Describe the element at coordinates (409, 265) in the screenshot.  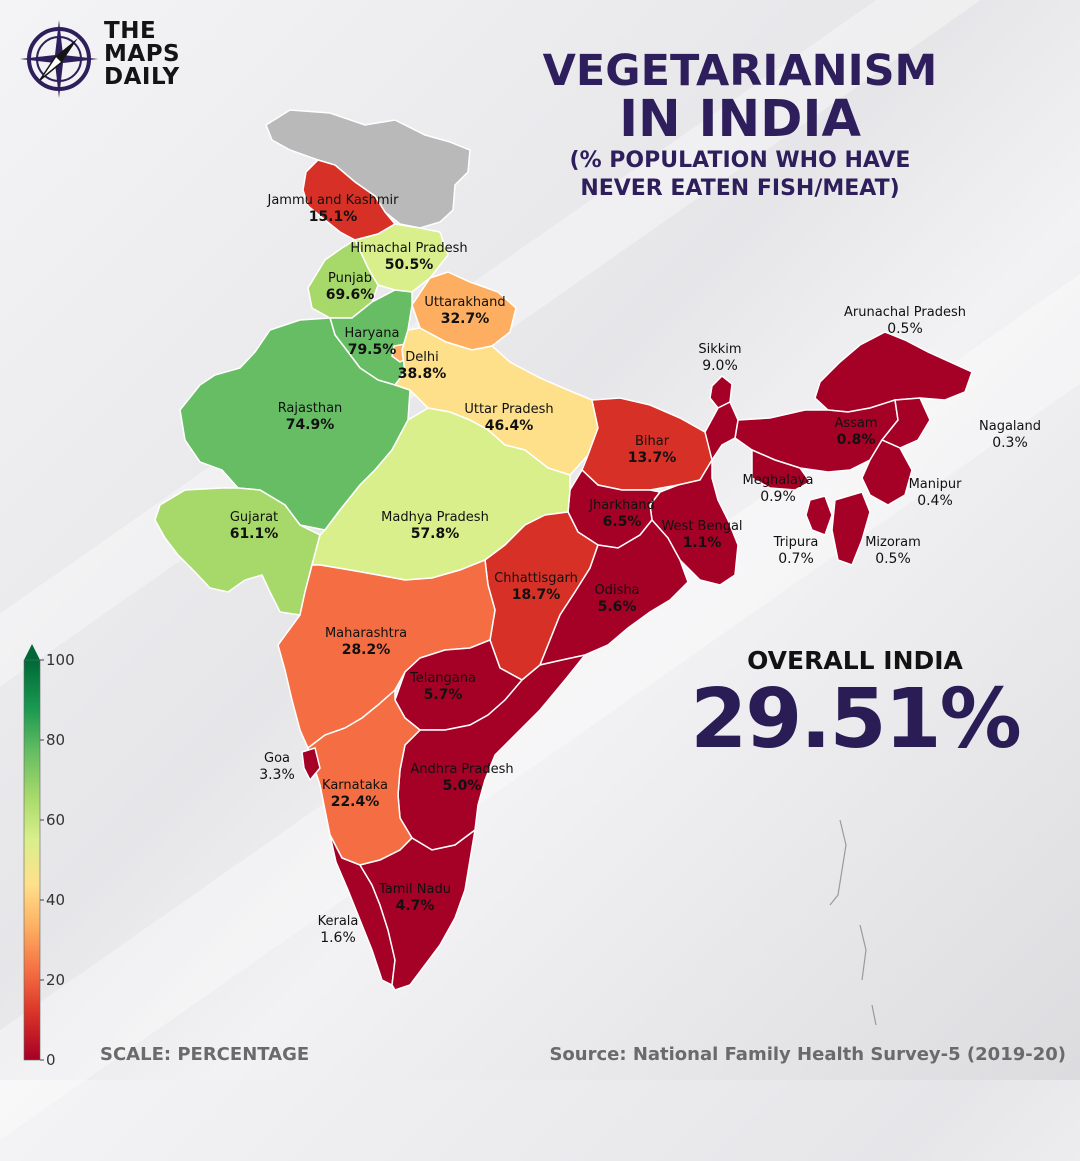
I see `region-value-himachal-pradesh: 50.5%` at that location.